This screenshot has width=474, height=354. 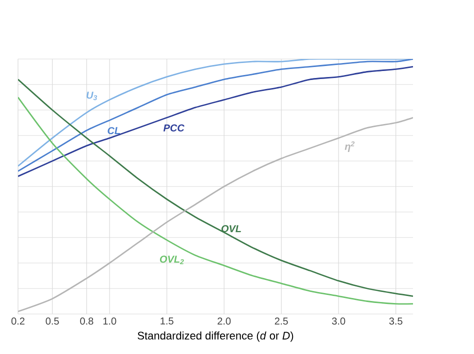 I want to click on series-label: U$_{3}$, so click(x=92, y=96).